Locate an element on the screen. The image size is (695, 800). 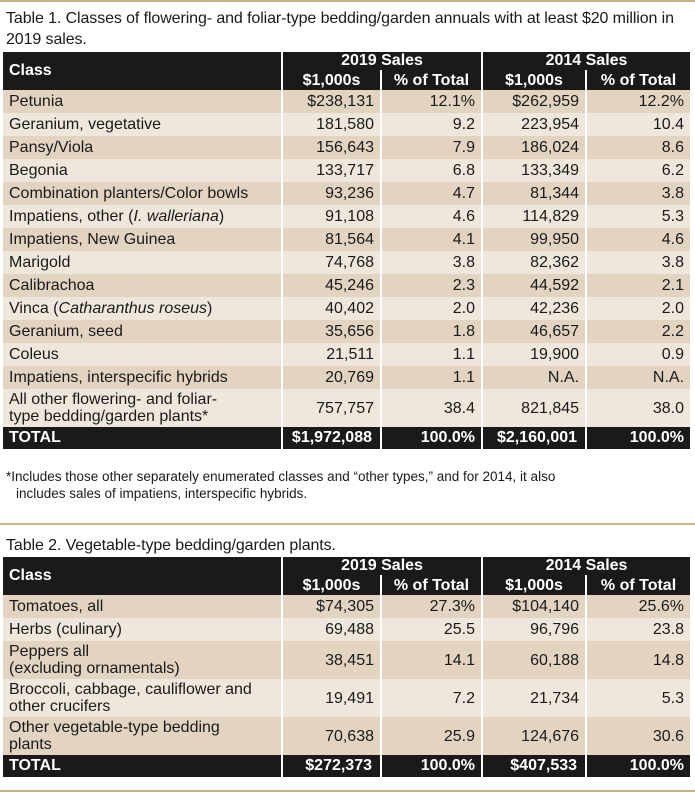
row-sales-2014: 124,676 is located at coordinates (535, 736).